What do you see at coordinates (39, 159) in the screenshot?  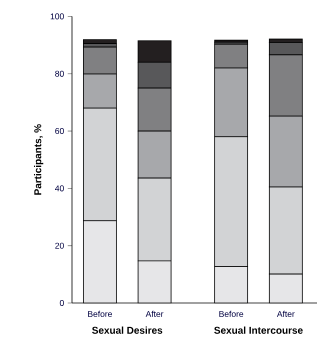 I see `y-axis-title: Participants, %` at bounding box center [39, 159].